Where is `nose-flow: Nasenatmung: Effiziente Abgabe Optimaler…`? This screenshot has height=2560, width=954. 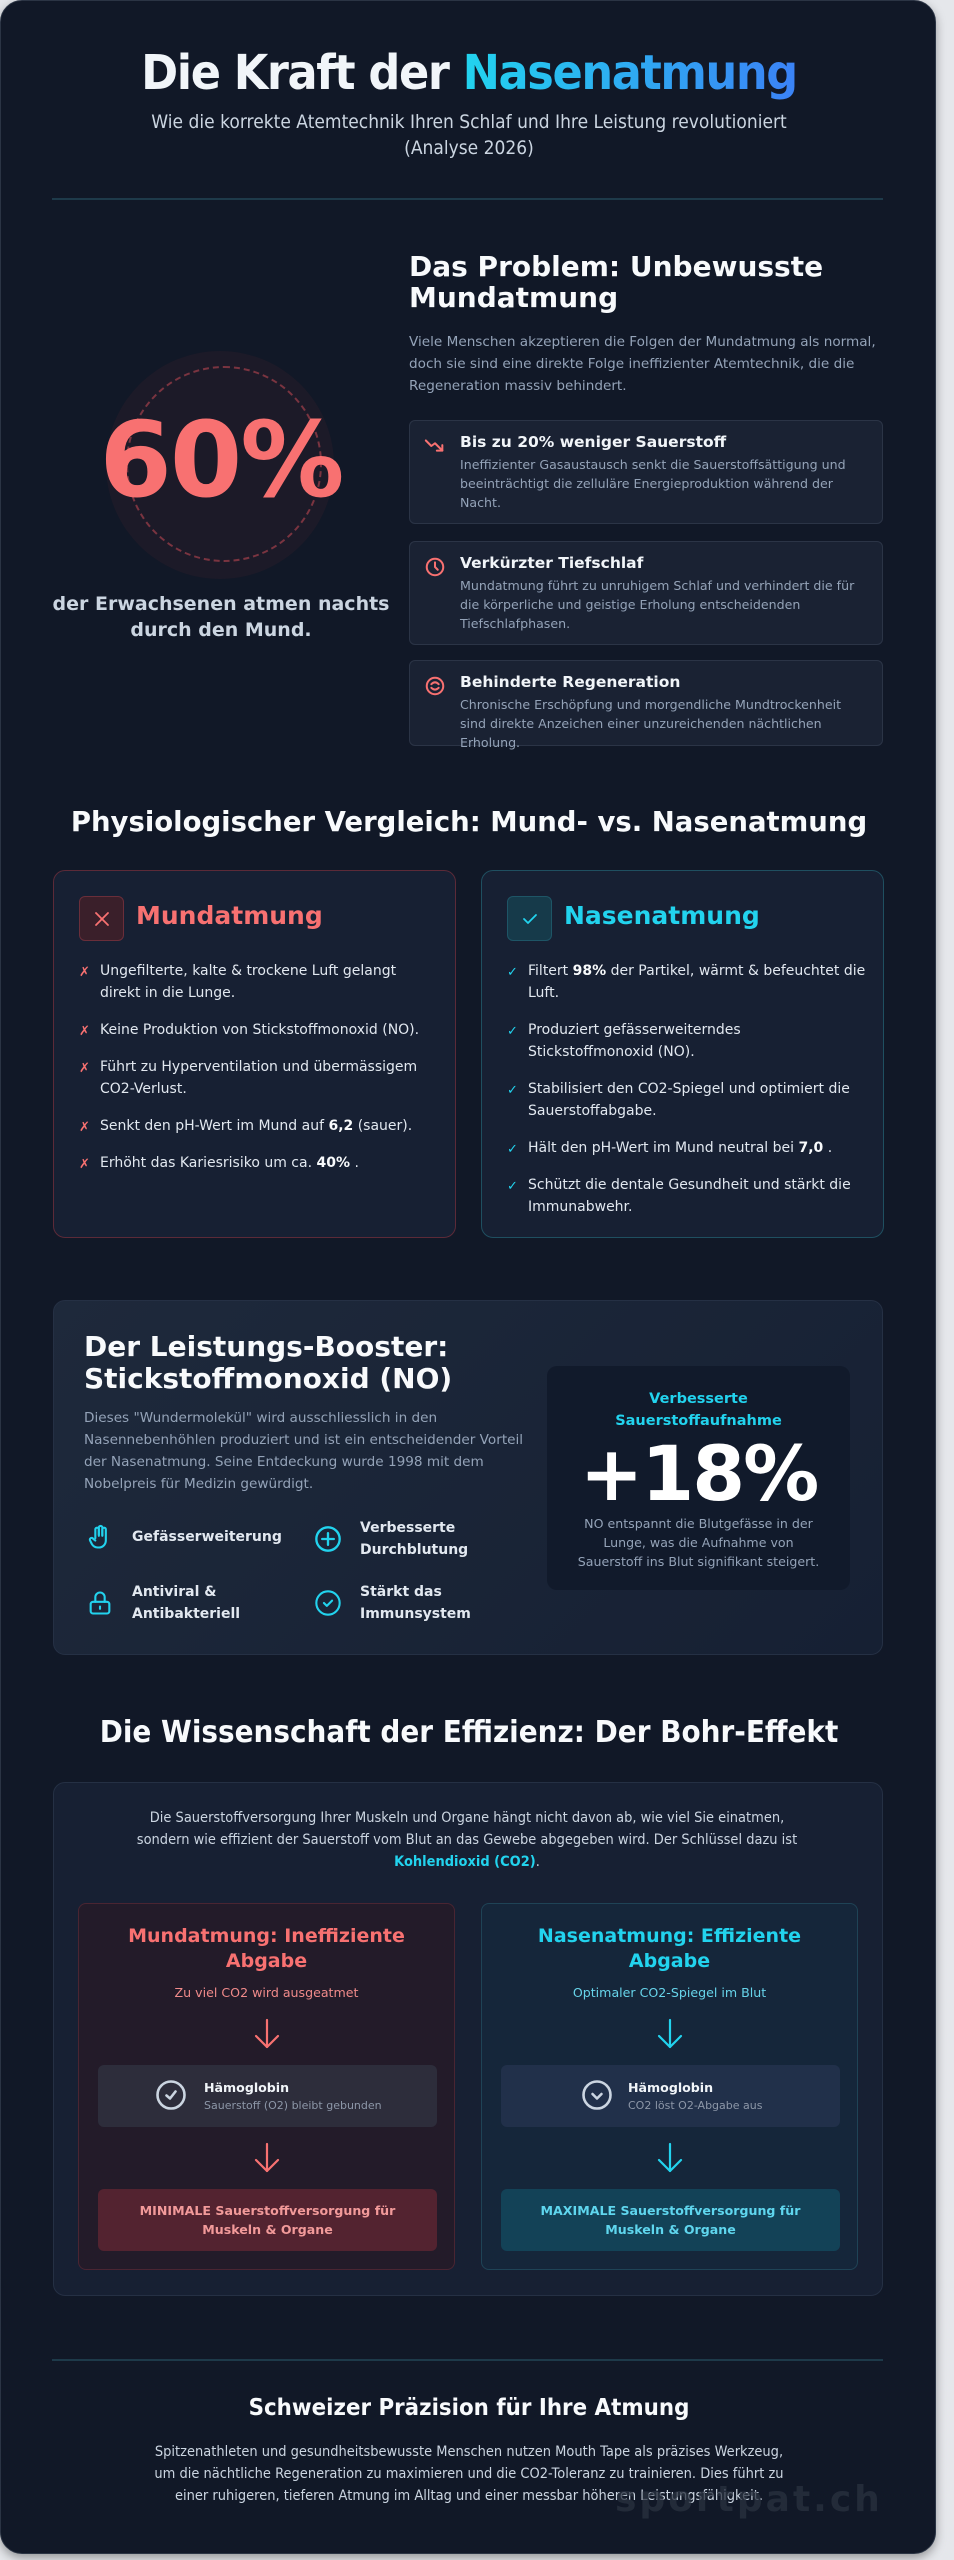 nose-flow: Nasenatmung: Effiziente Abgabe Optimaler… is located at coordinates (669, 2086).